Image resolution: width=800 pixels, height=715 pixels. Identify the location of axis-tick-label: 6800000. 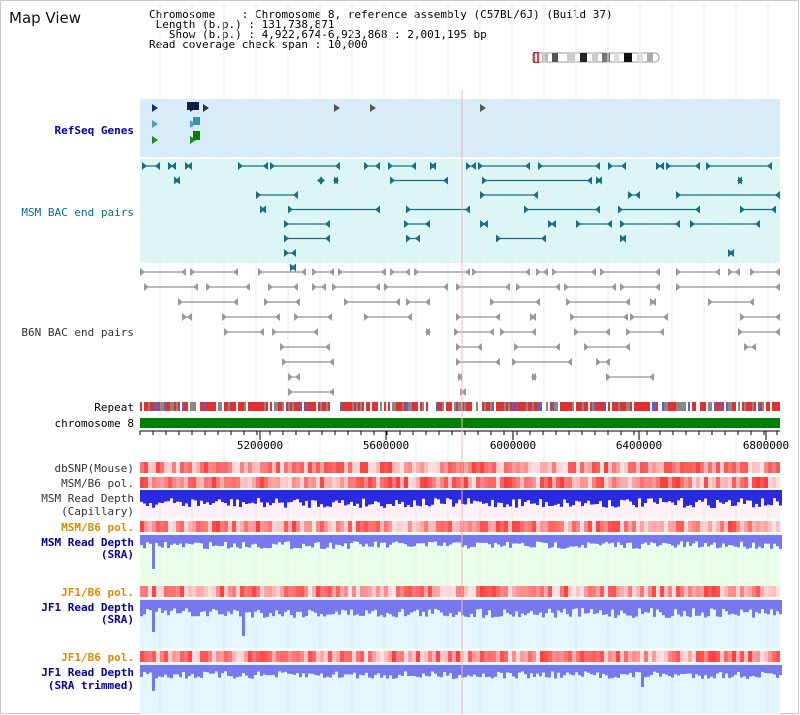
(766, 445).